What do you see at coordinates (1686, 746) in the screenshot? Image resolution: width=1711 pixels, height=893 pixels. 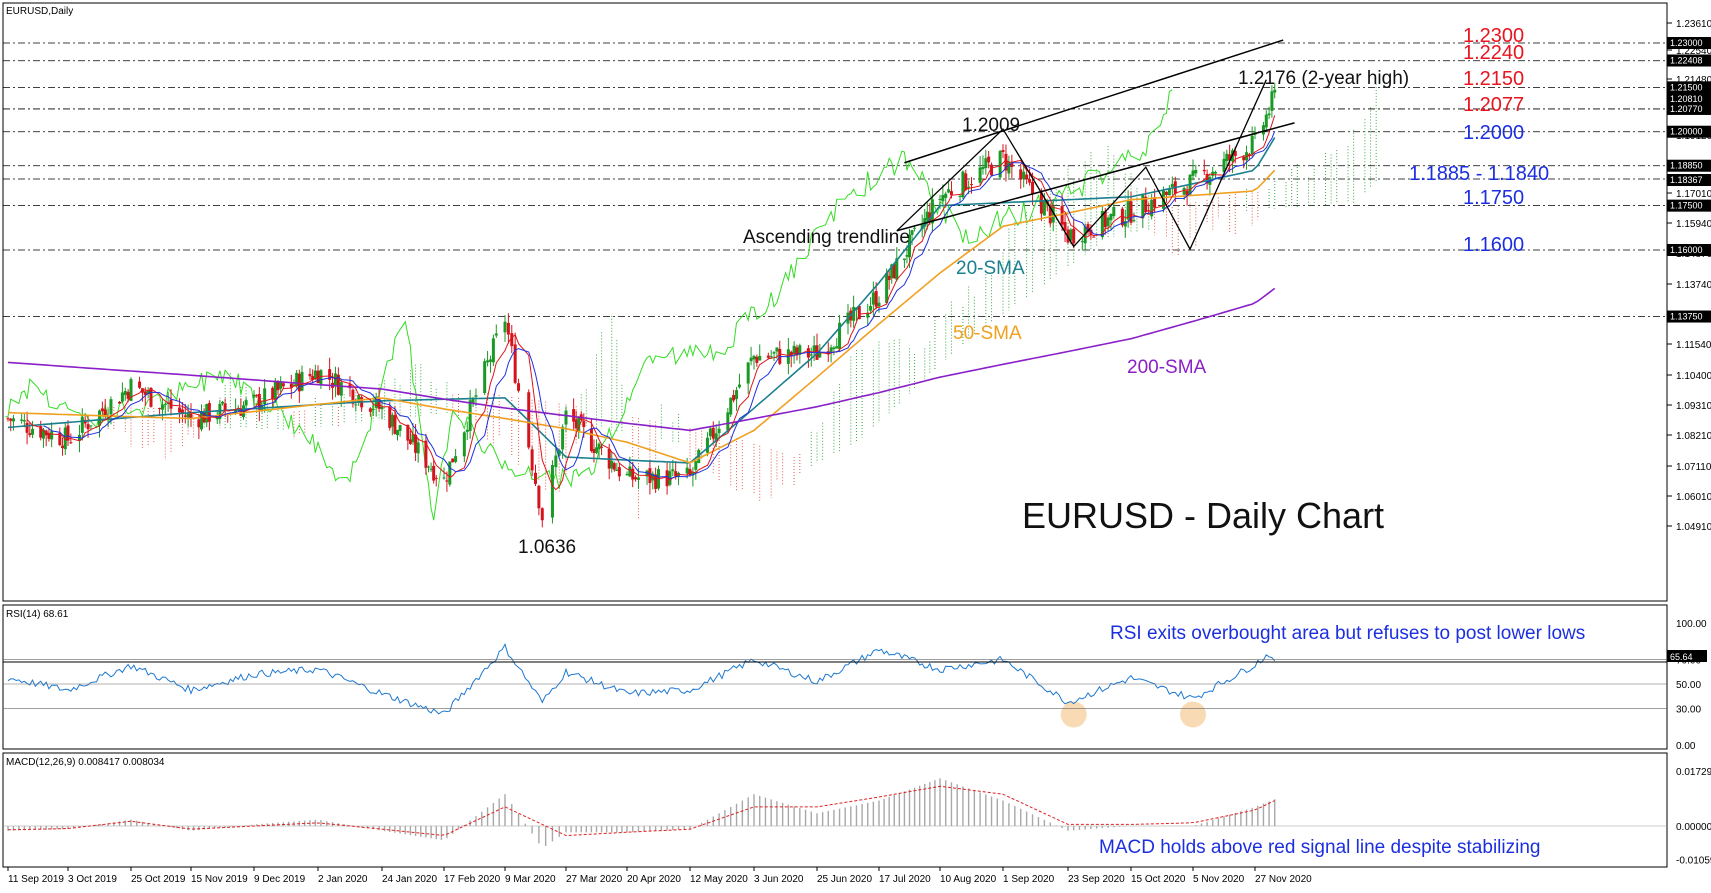 I see `rsi-tick-label: 0.00` at bounding box center [1686, 746].